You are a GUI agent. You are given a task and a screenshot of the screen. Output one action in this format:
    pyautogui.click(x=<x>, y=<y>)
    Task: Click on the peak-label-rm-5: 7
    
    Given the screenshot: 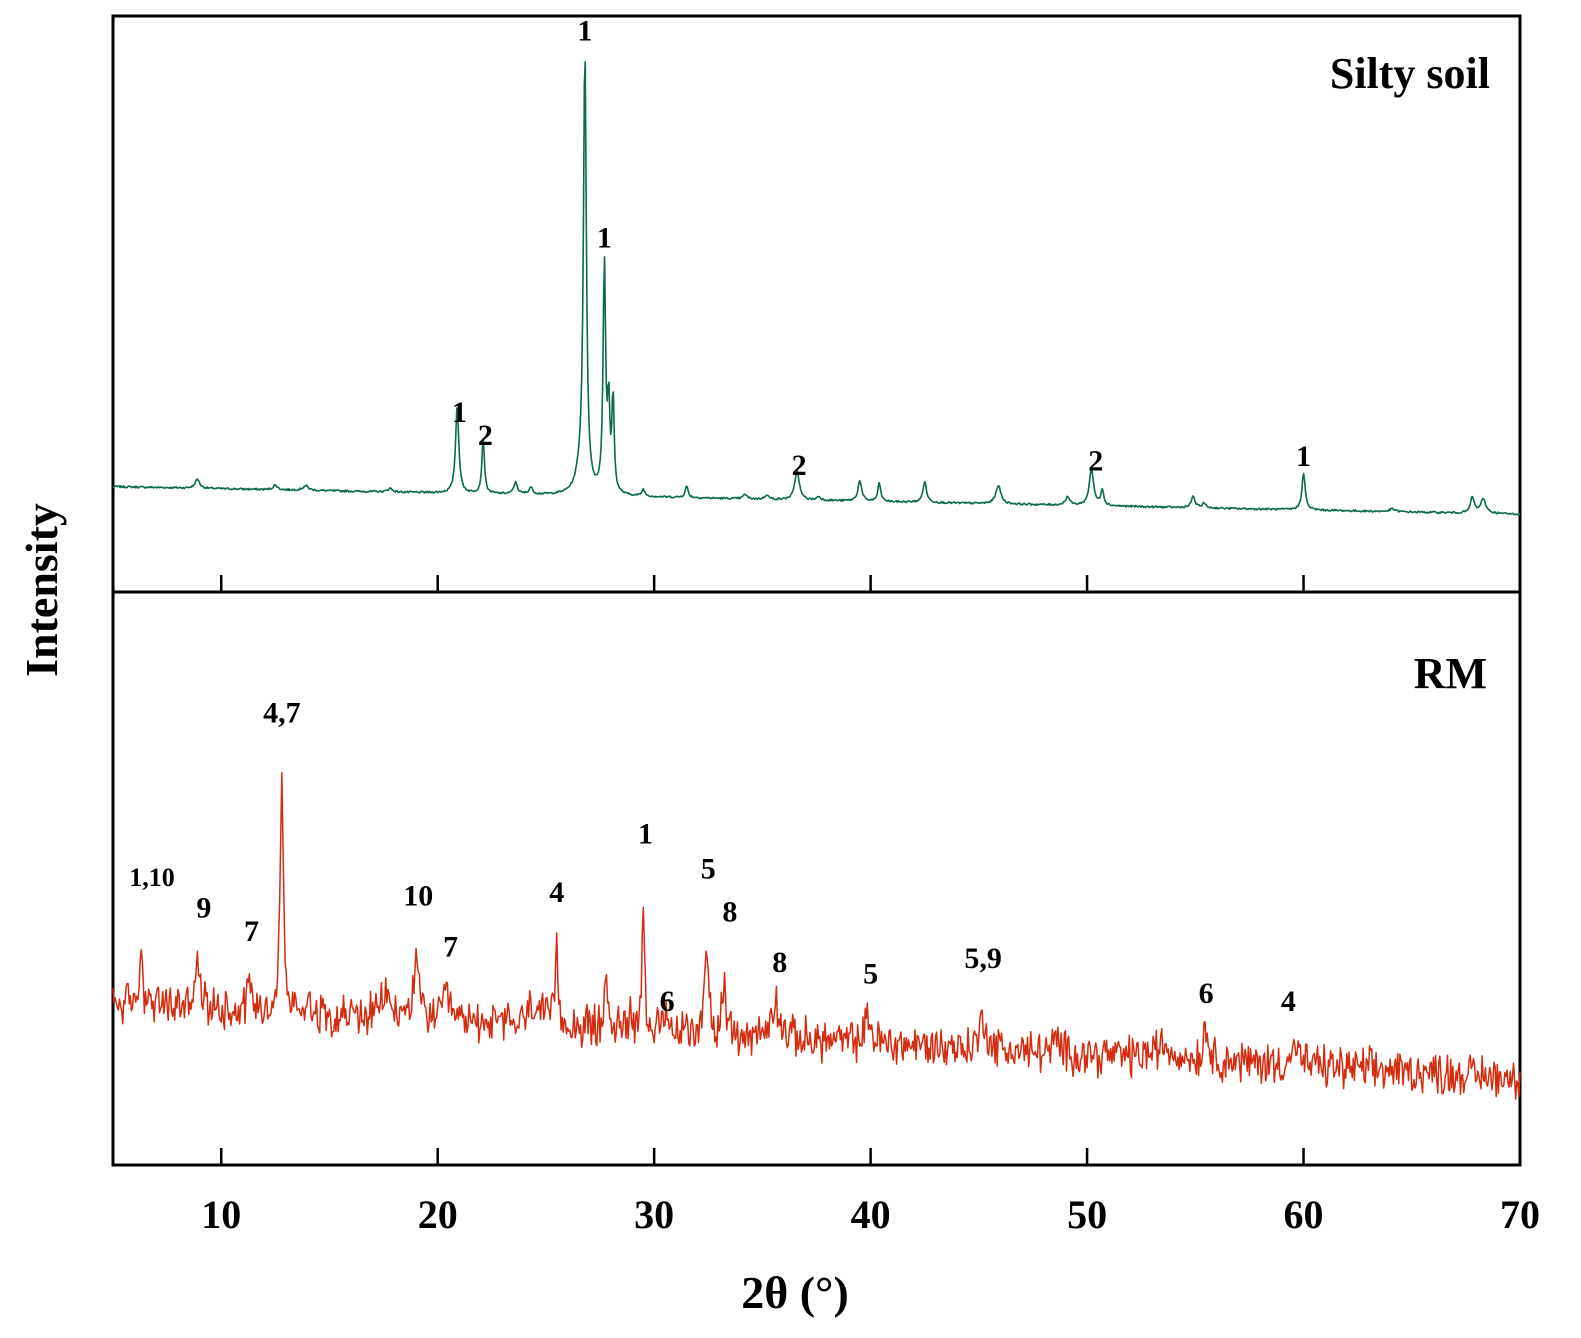 What is the action you would take?
    pyautogui.click(x=450, y=946)
    